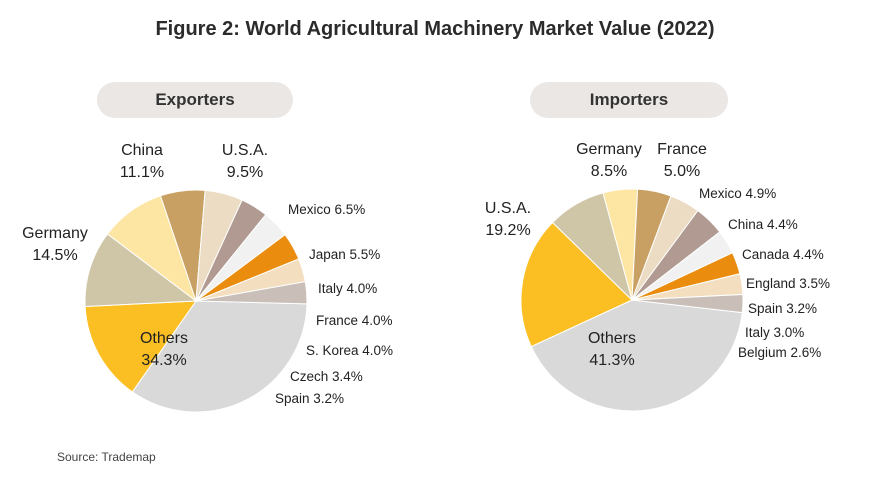  What do you see at coordinates (54, 255) in the screenshot?
I see `exporters-value-label-germany: 14.5%` at bounding box center [54, 255].